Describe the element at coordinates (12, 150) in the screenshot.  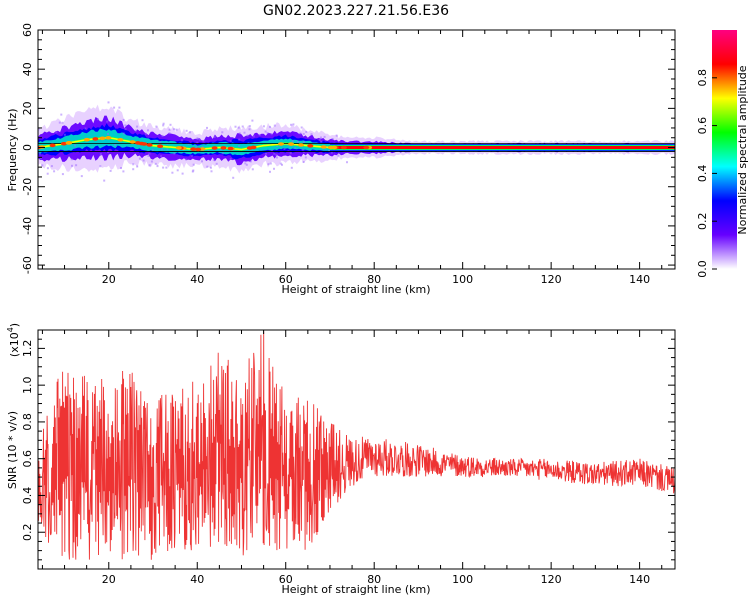
I see `spectrogram-ylabel: Frequency (Hz)` at that location.